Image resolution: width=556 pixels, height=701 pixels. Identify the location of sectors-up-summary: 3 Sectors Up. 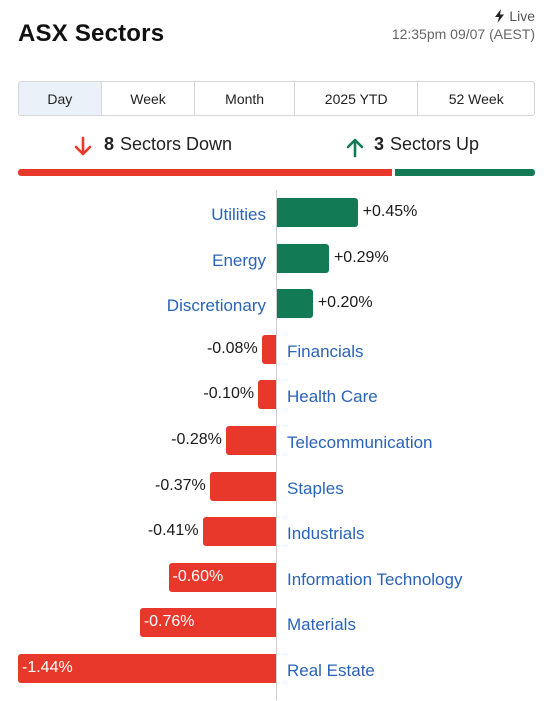
(426, 144).